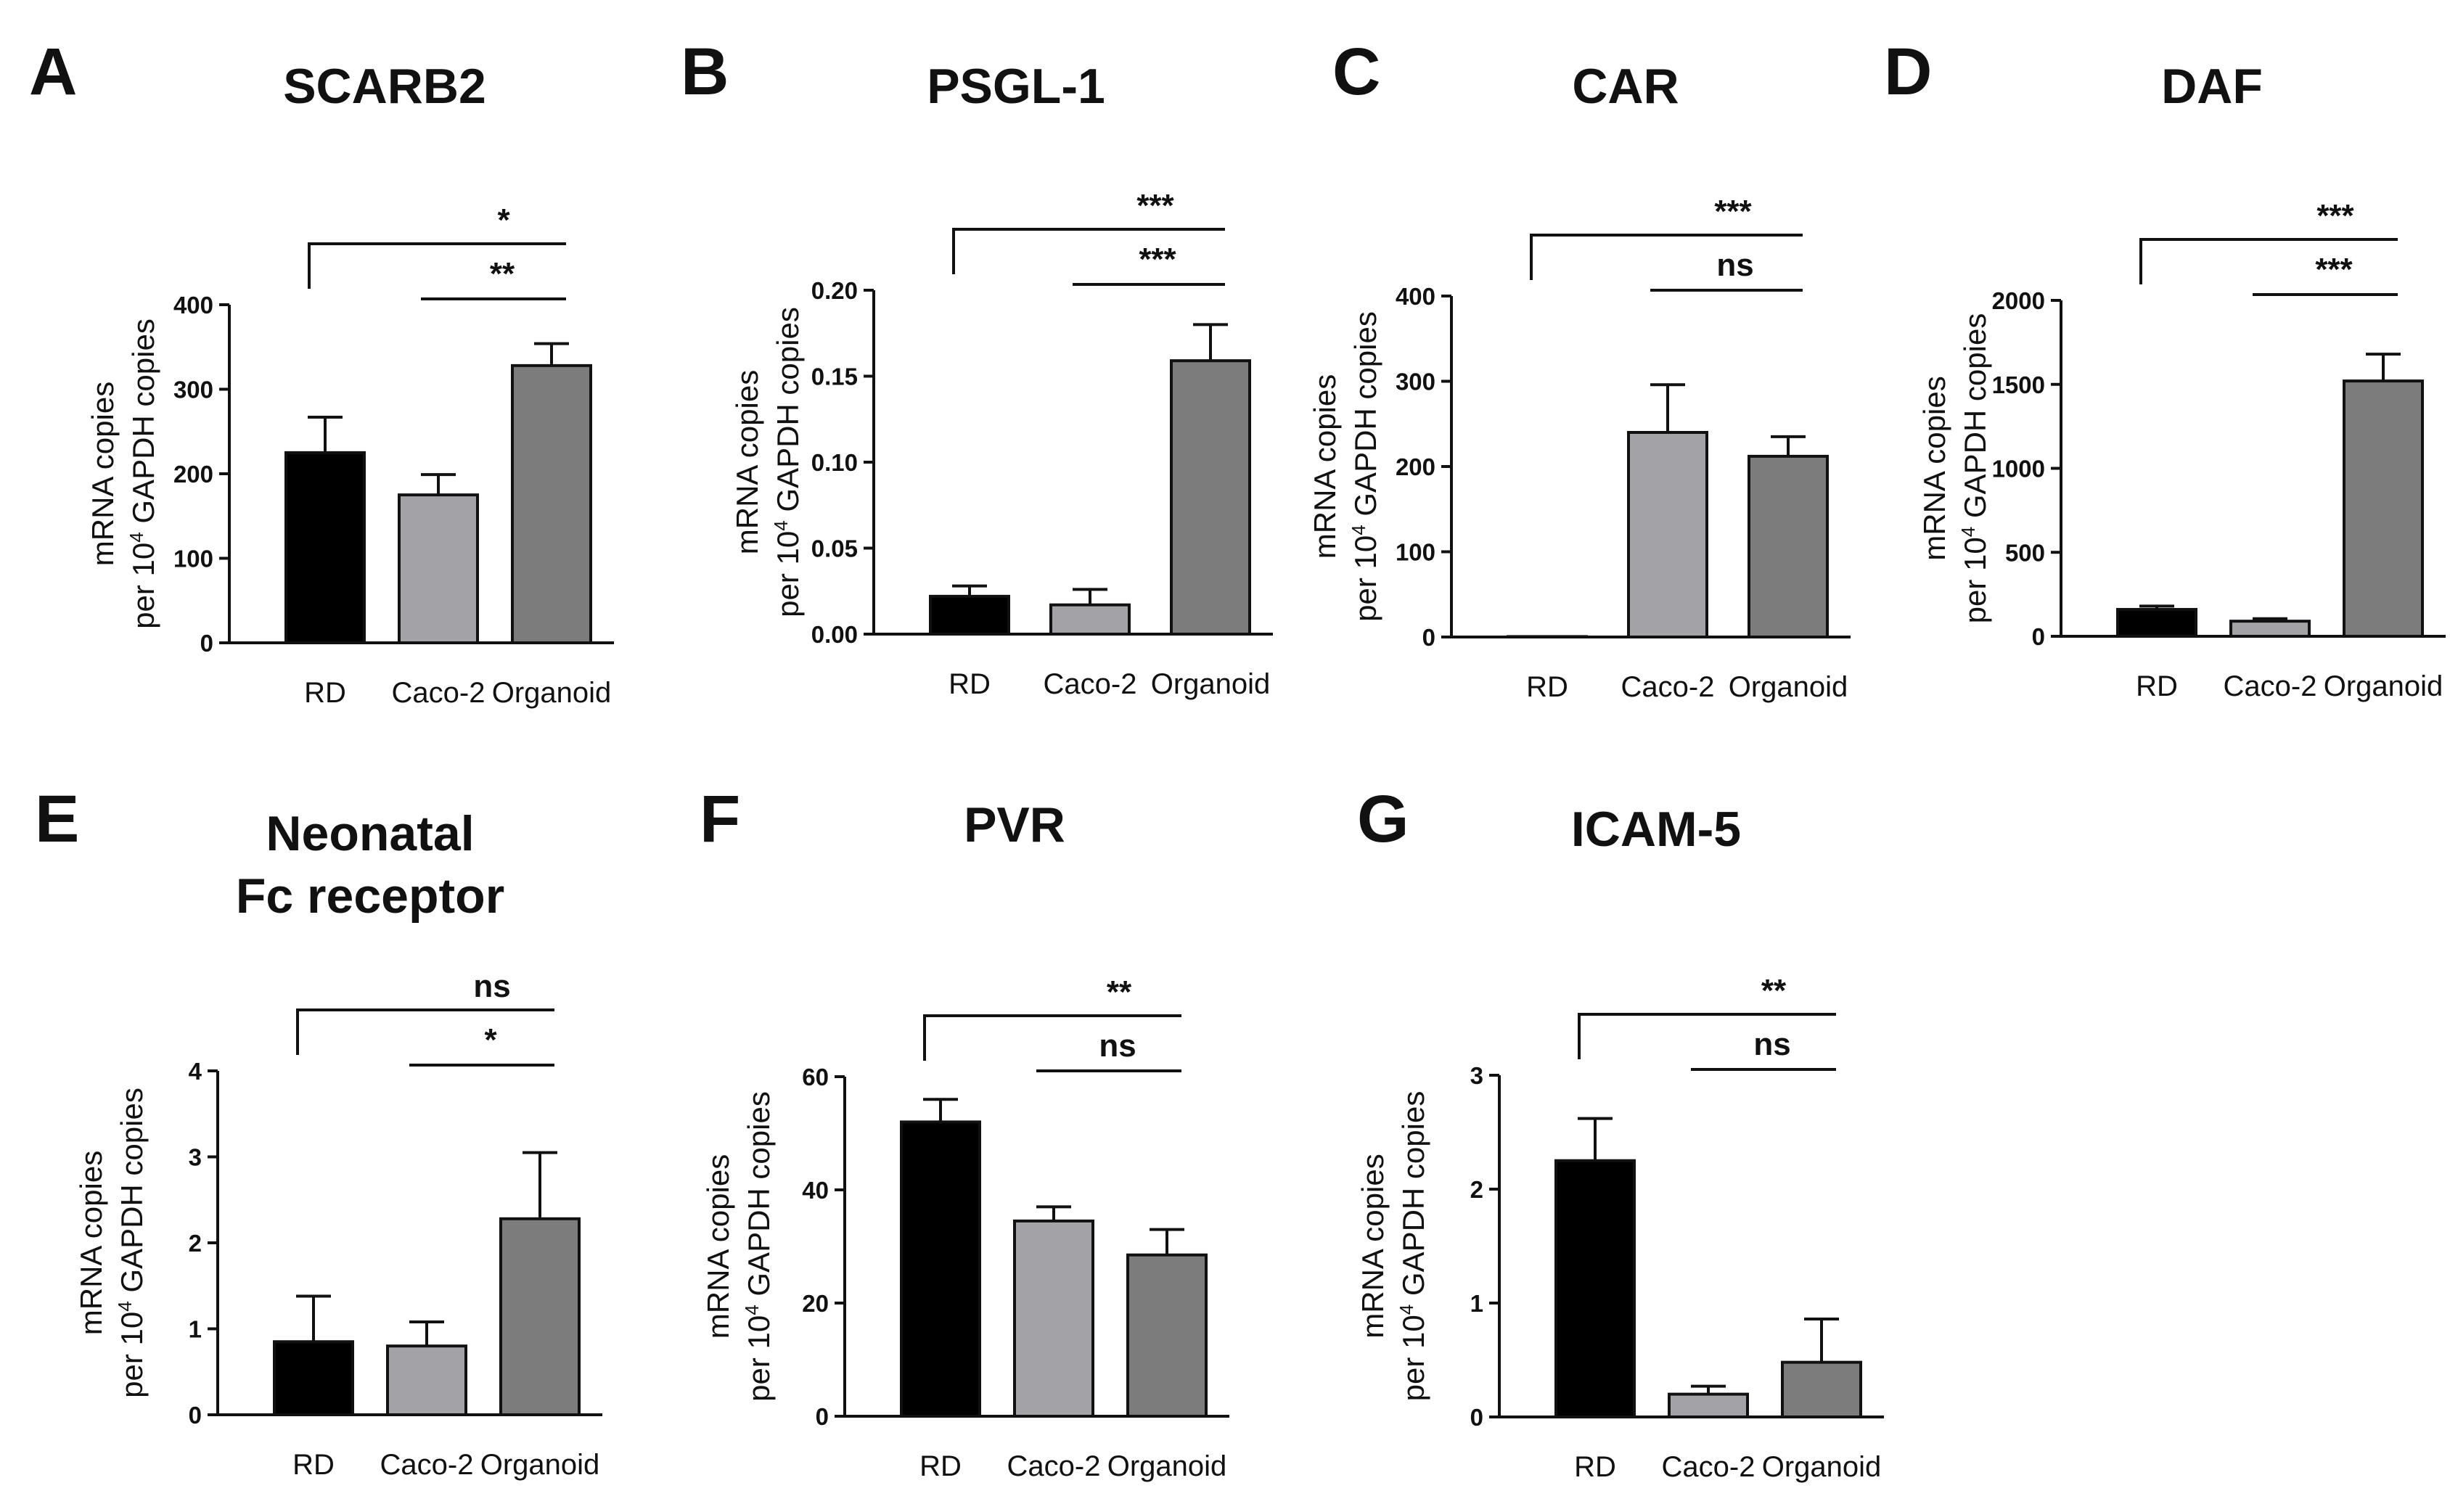  What do you see at coordinates (815, 1077) in the screenshot?
I see `y-tick-label: 60` at bounding box center [815, 1077].